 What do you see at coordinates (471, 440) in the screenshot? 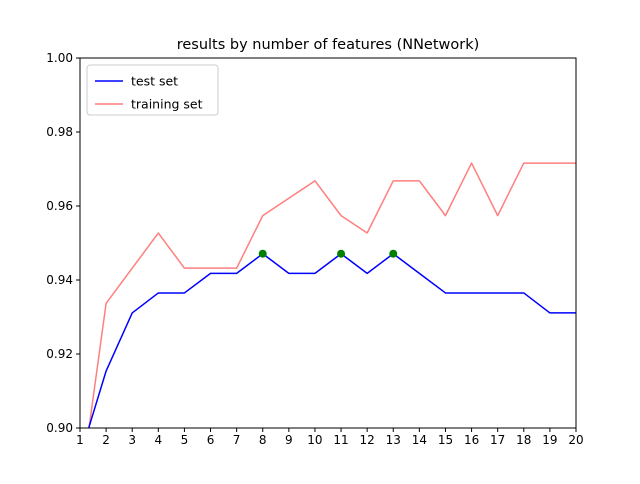
I see `x-tick-label: 16` at bounding box center [471, 440].